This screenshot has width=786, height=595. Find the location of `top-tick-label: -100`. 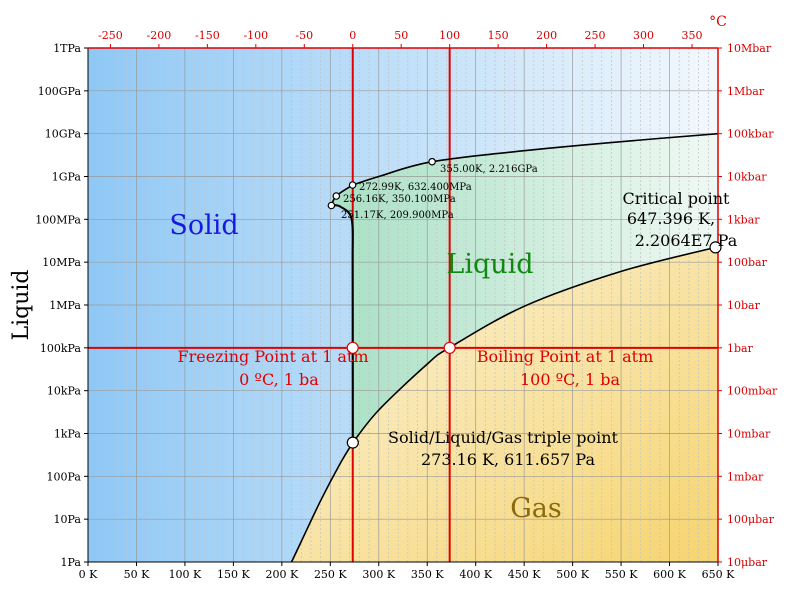

top-tick-label: -100 is located at coordinates (255, 35).